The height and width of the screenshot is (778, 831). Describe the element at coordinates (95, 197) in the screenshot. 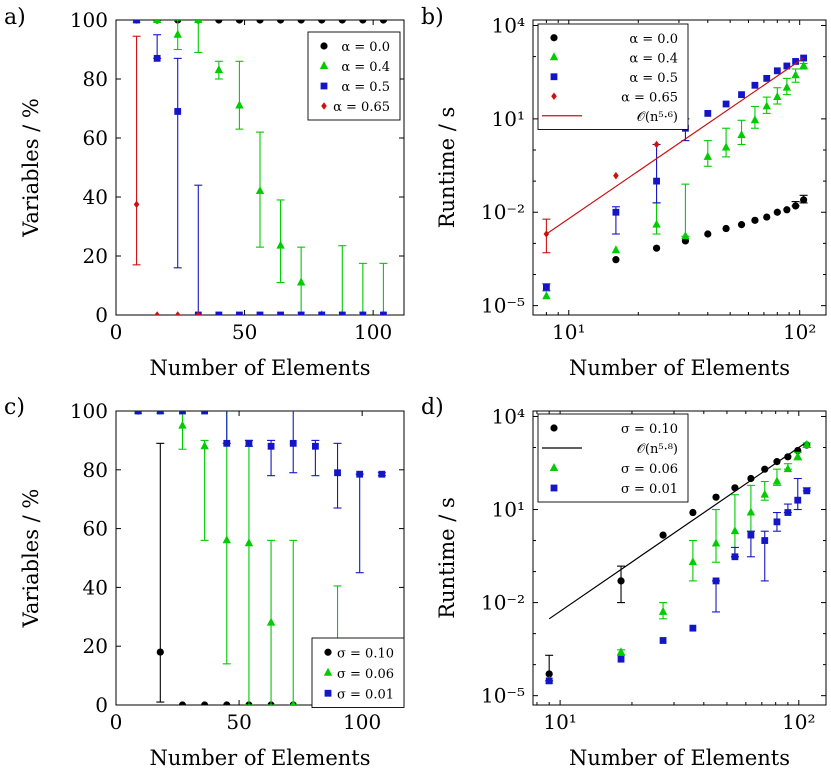

I see `y-tick-label: 40` at that location.